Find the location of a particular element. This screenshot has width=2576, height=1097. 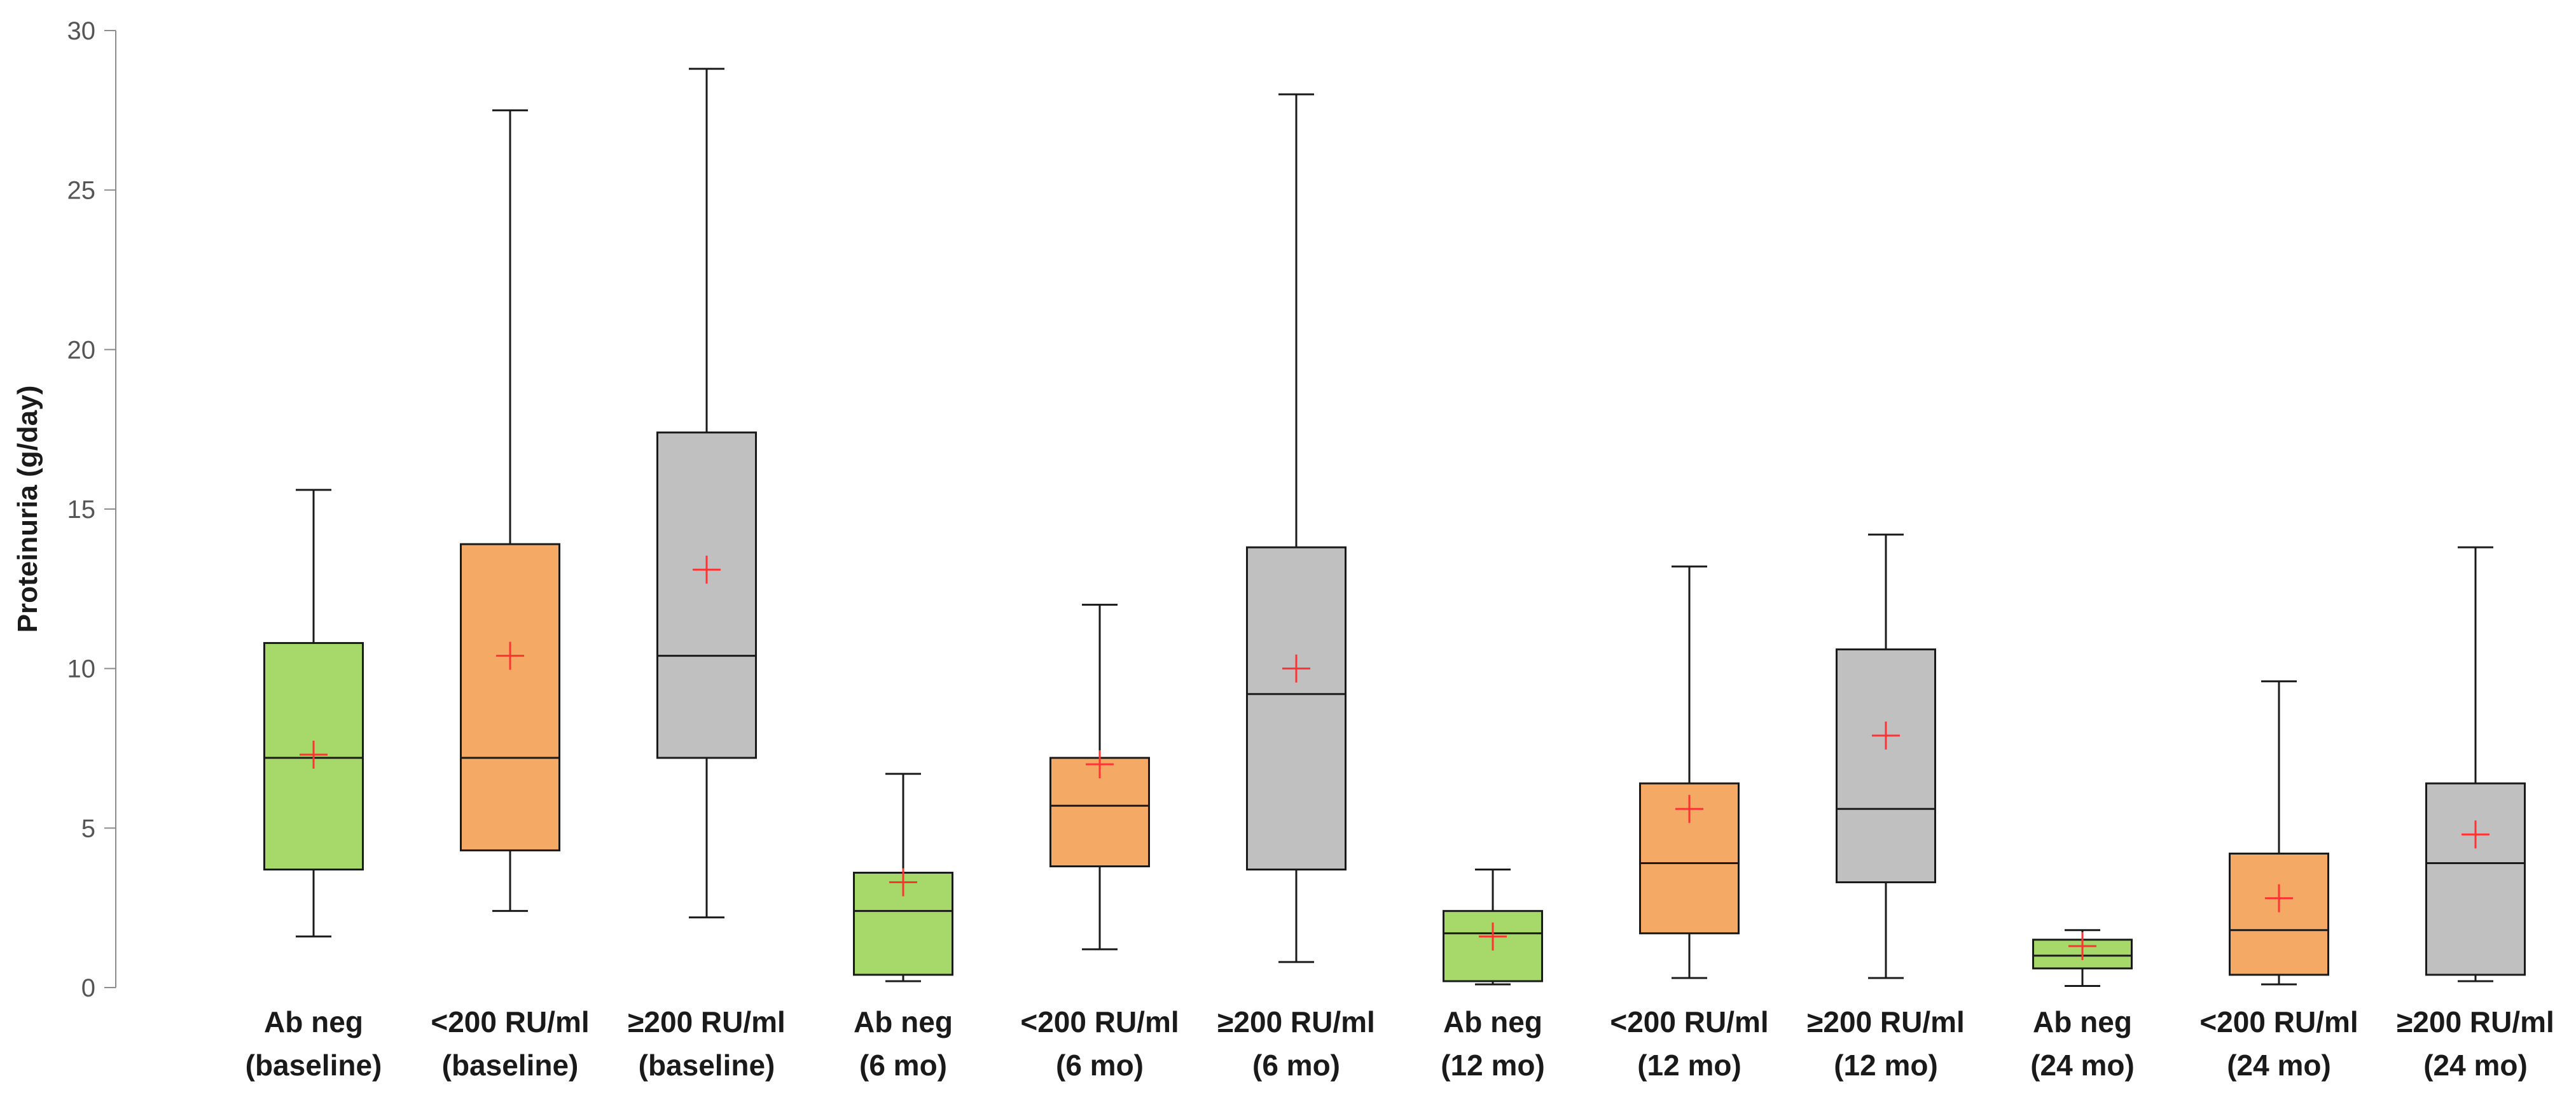

y-axis: 0 5 10 15 20 25 30 is located at coordinates (91, 510).